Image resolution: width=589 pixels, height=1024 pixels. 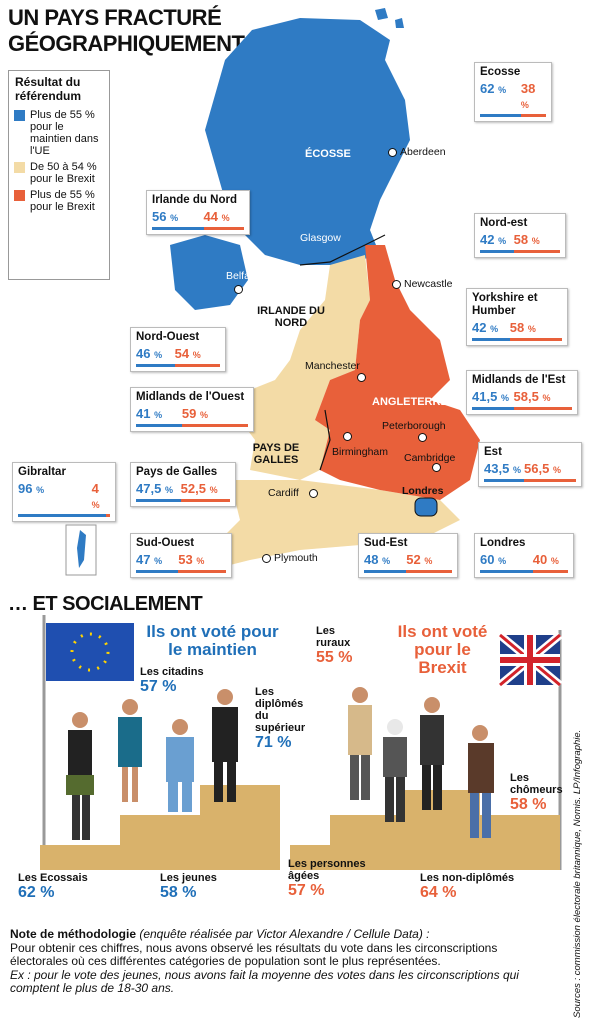 I want to click on map-england-mild, so click(x=305, y=367).